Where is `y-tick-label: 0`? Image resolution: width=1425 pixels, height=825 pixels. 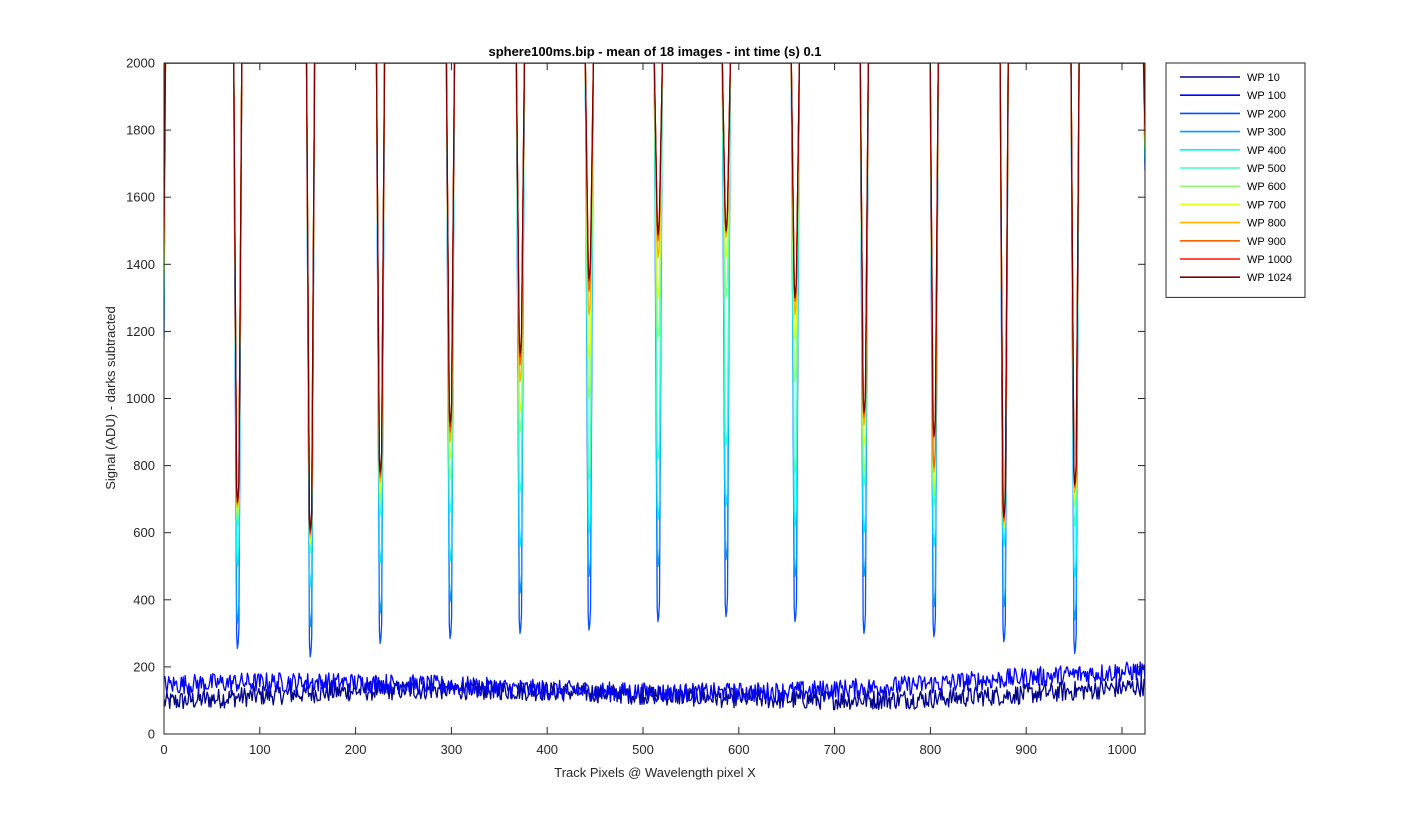 y-tick-label: 0 is located at coordinates (151, 734).